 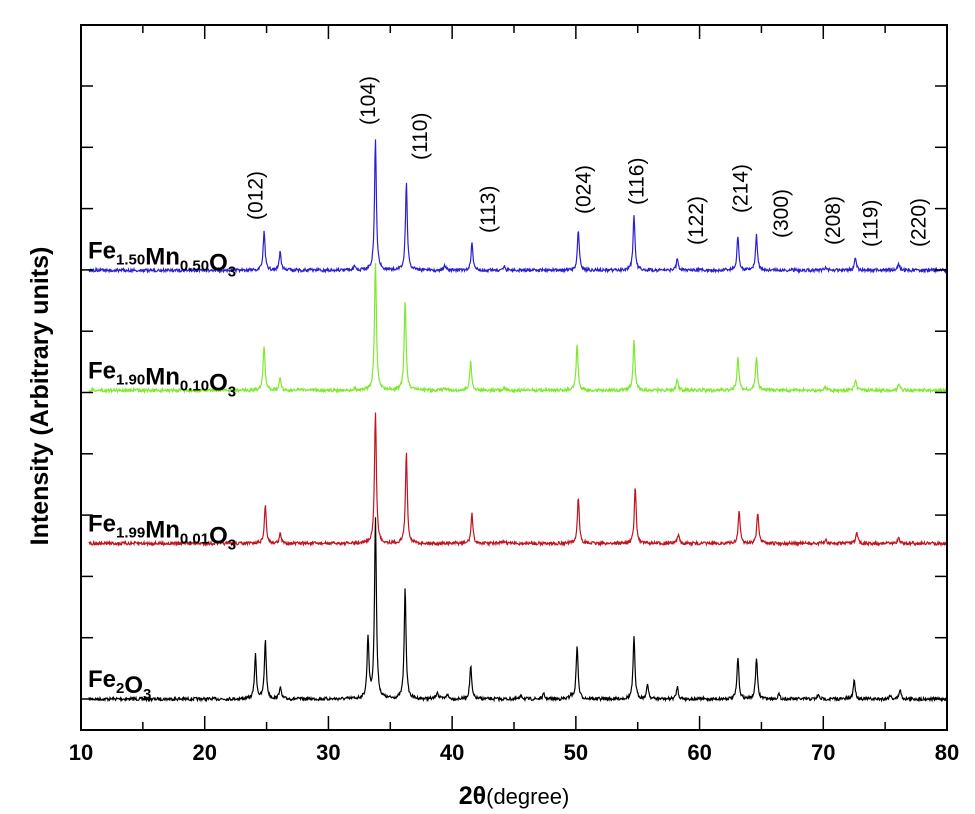 What do you see at coordinates (576, 752) in the screenshot?
I see `x-tick-label: 50` at bounding box center [576, 752].